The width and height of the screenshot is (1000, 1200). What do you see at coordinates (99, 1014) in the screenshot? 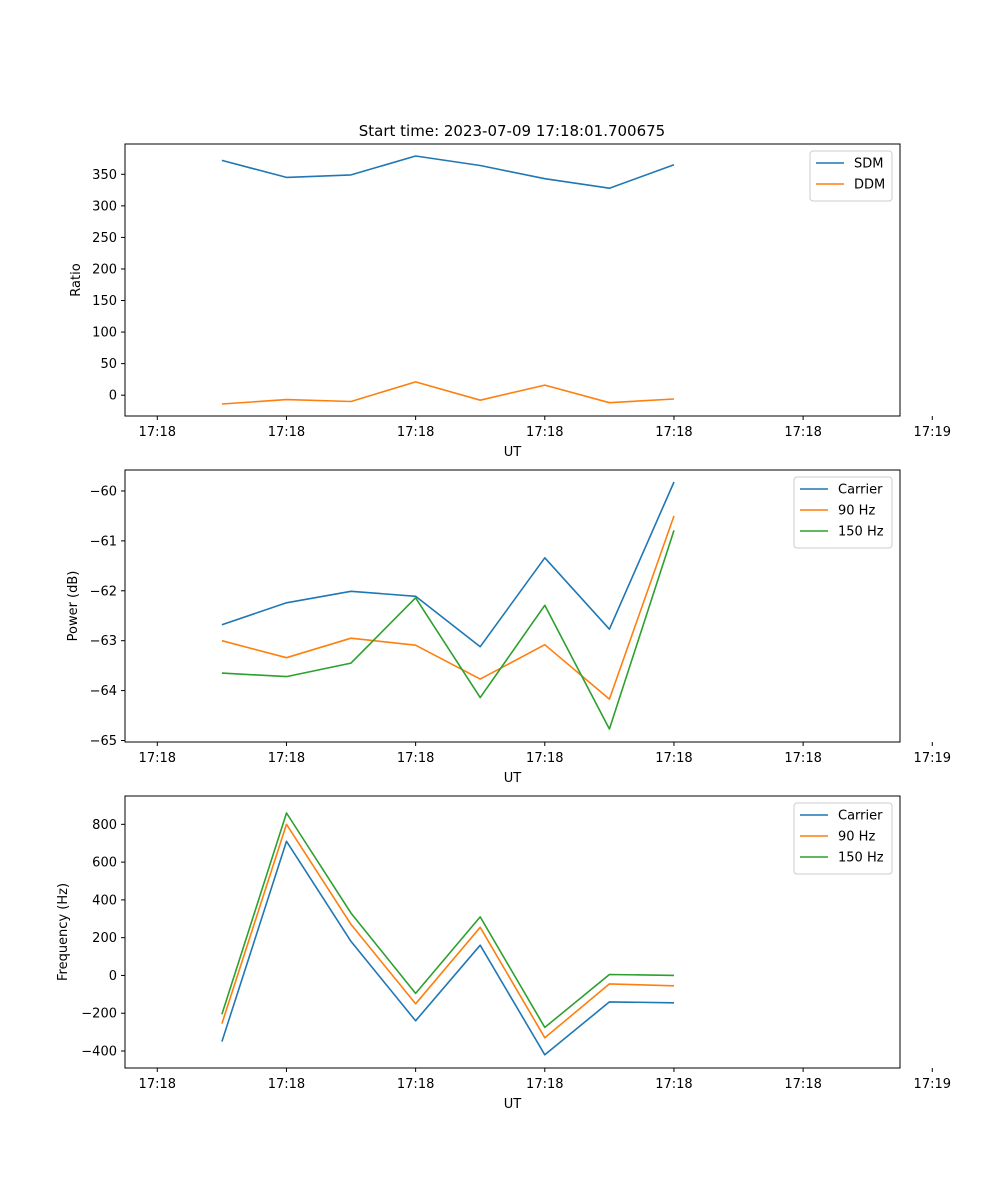
I see `y-tick-label: −200` at bounding box center [99, 1014].